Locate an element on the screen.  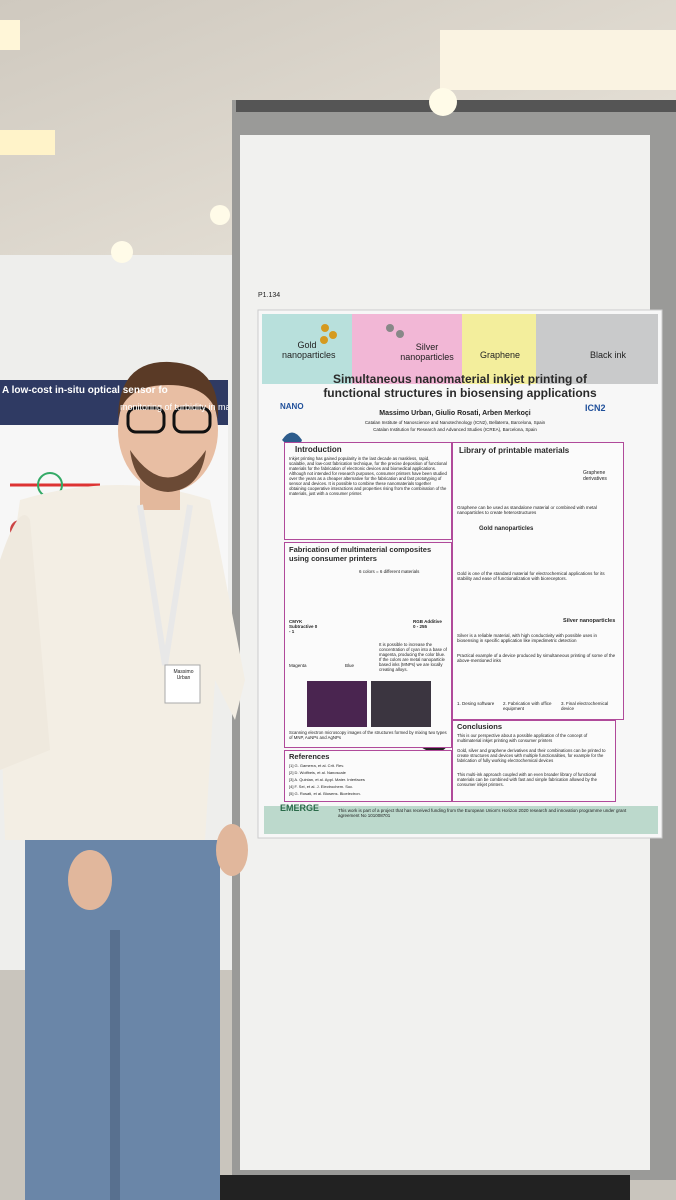
board-base is located at coordinates (422, 1187).